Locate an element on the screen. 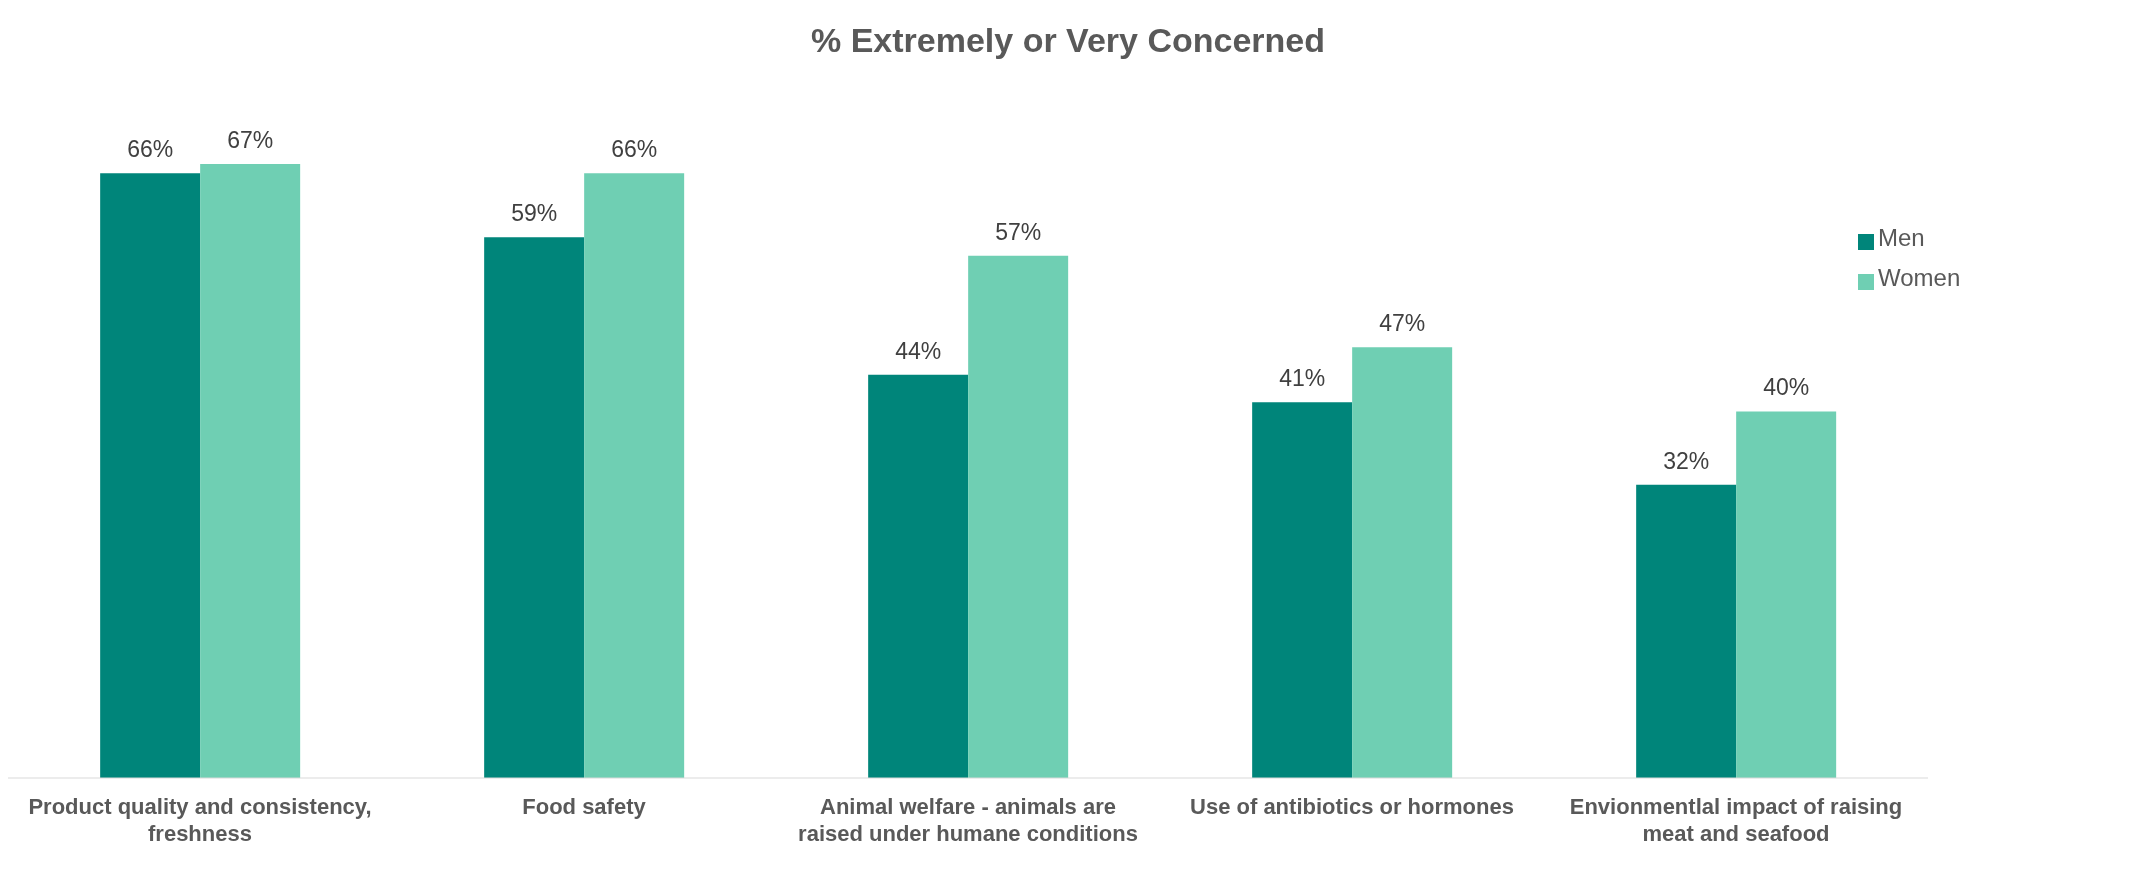  data-label: 47% is located at coordinates (1402, 323).